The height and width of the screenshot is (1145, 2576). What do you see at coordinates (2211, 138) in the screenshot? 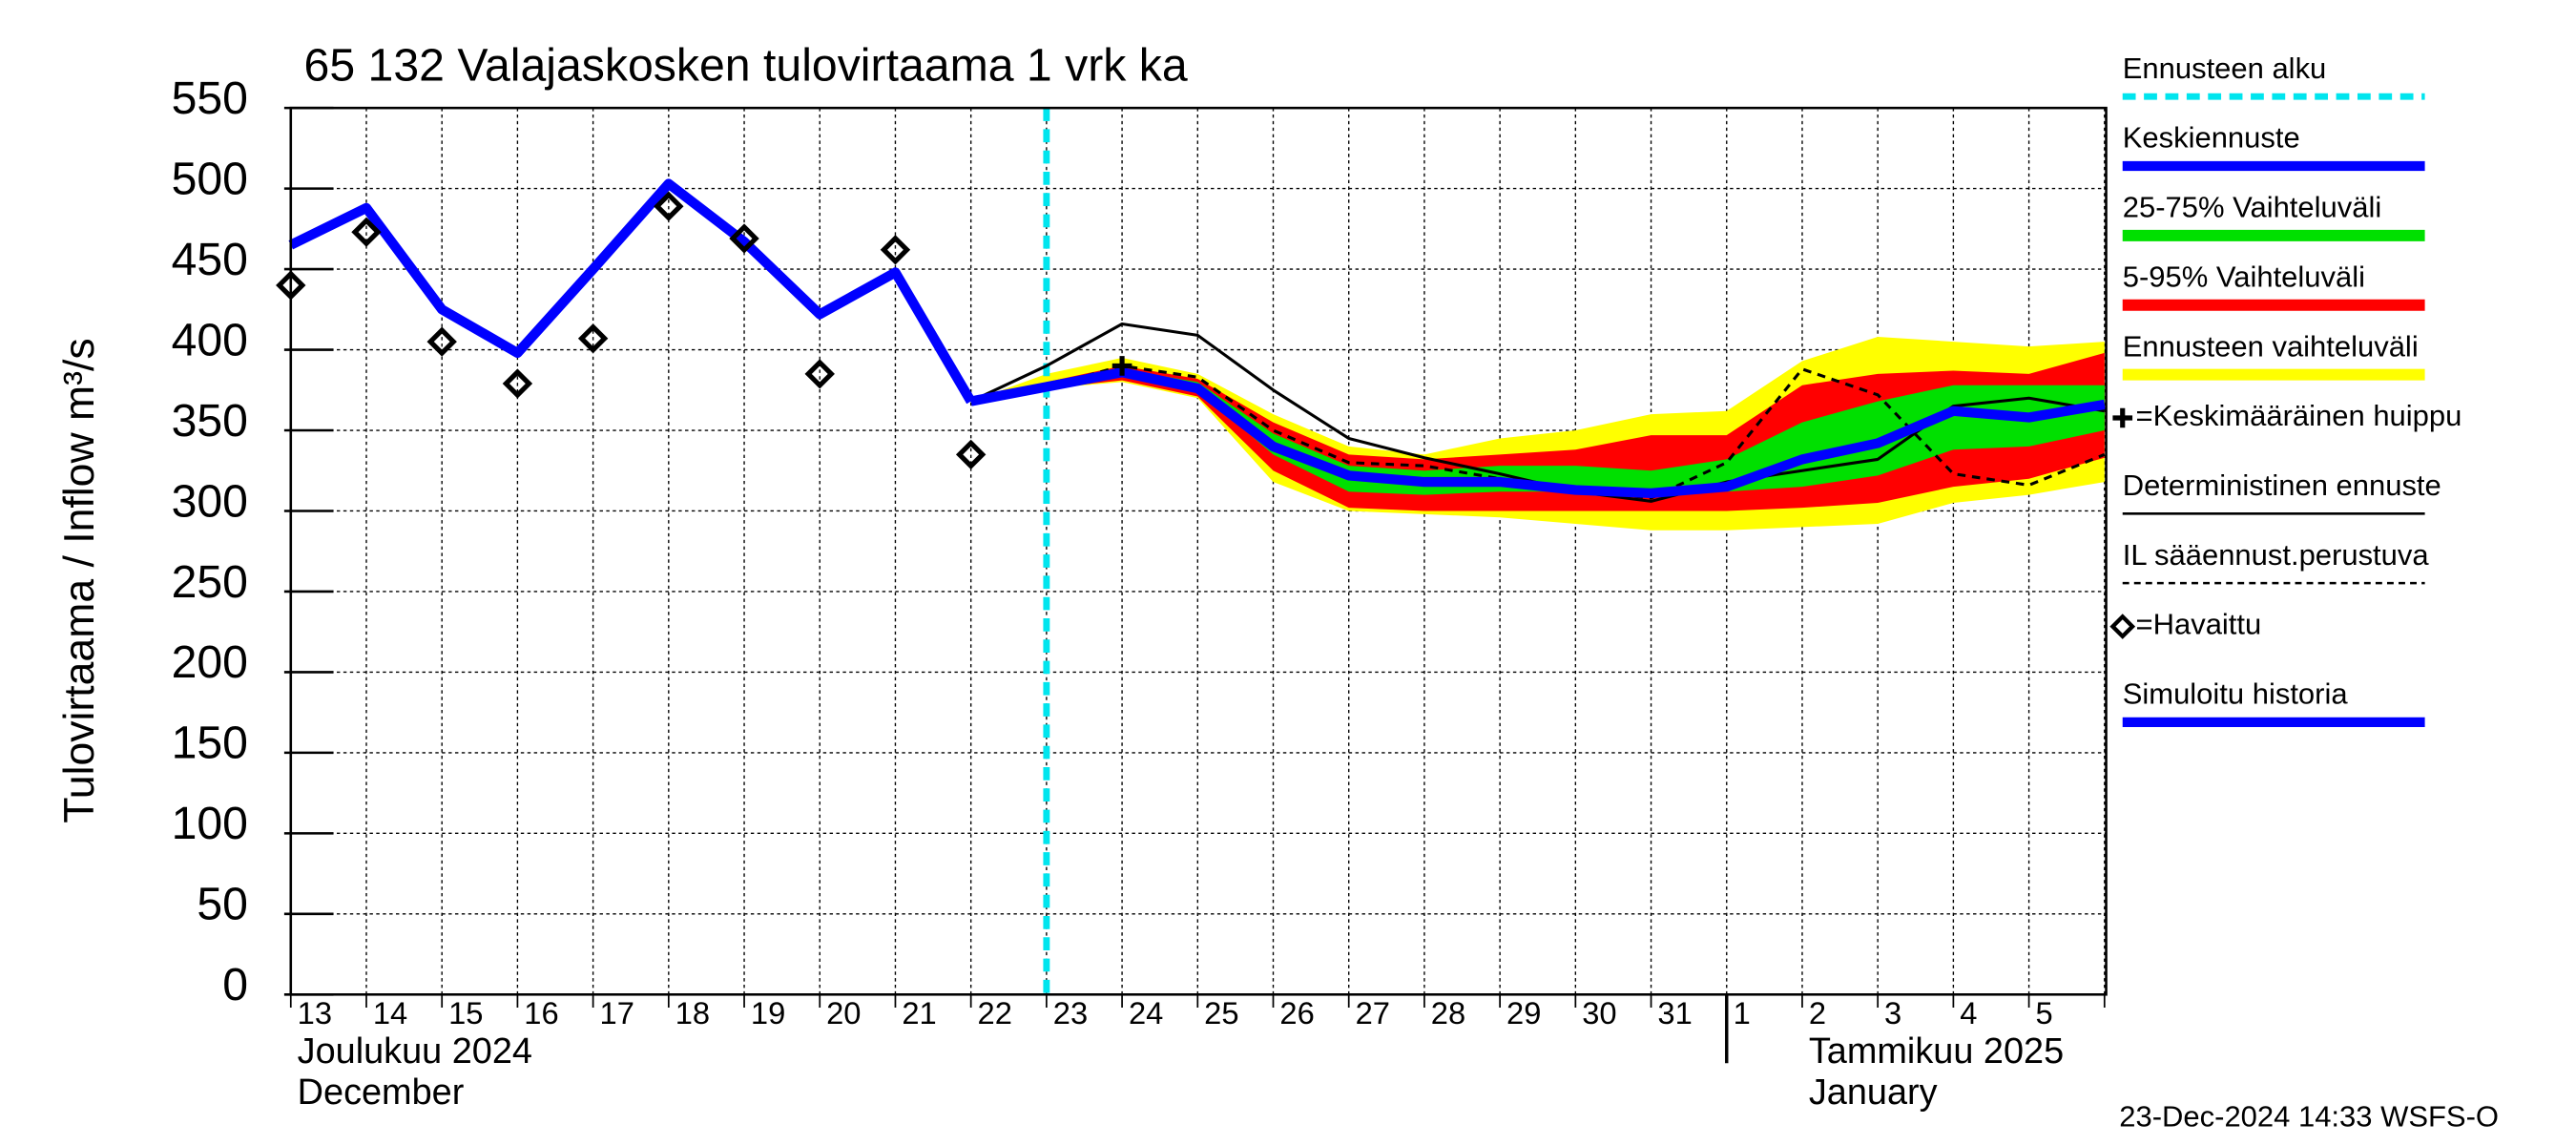
I see `legend-label: Keskiennuste` at bounding box center [2211, 138].